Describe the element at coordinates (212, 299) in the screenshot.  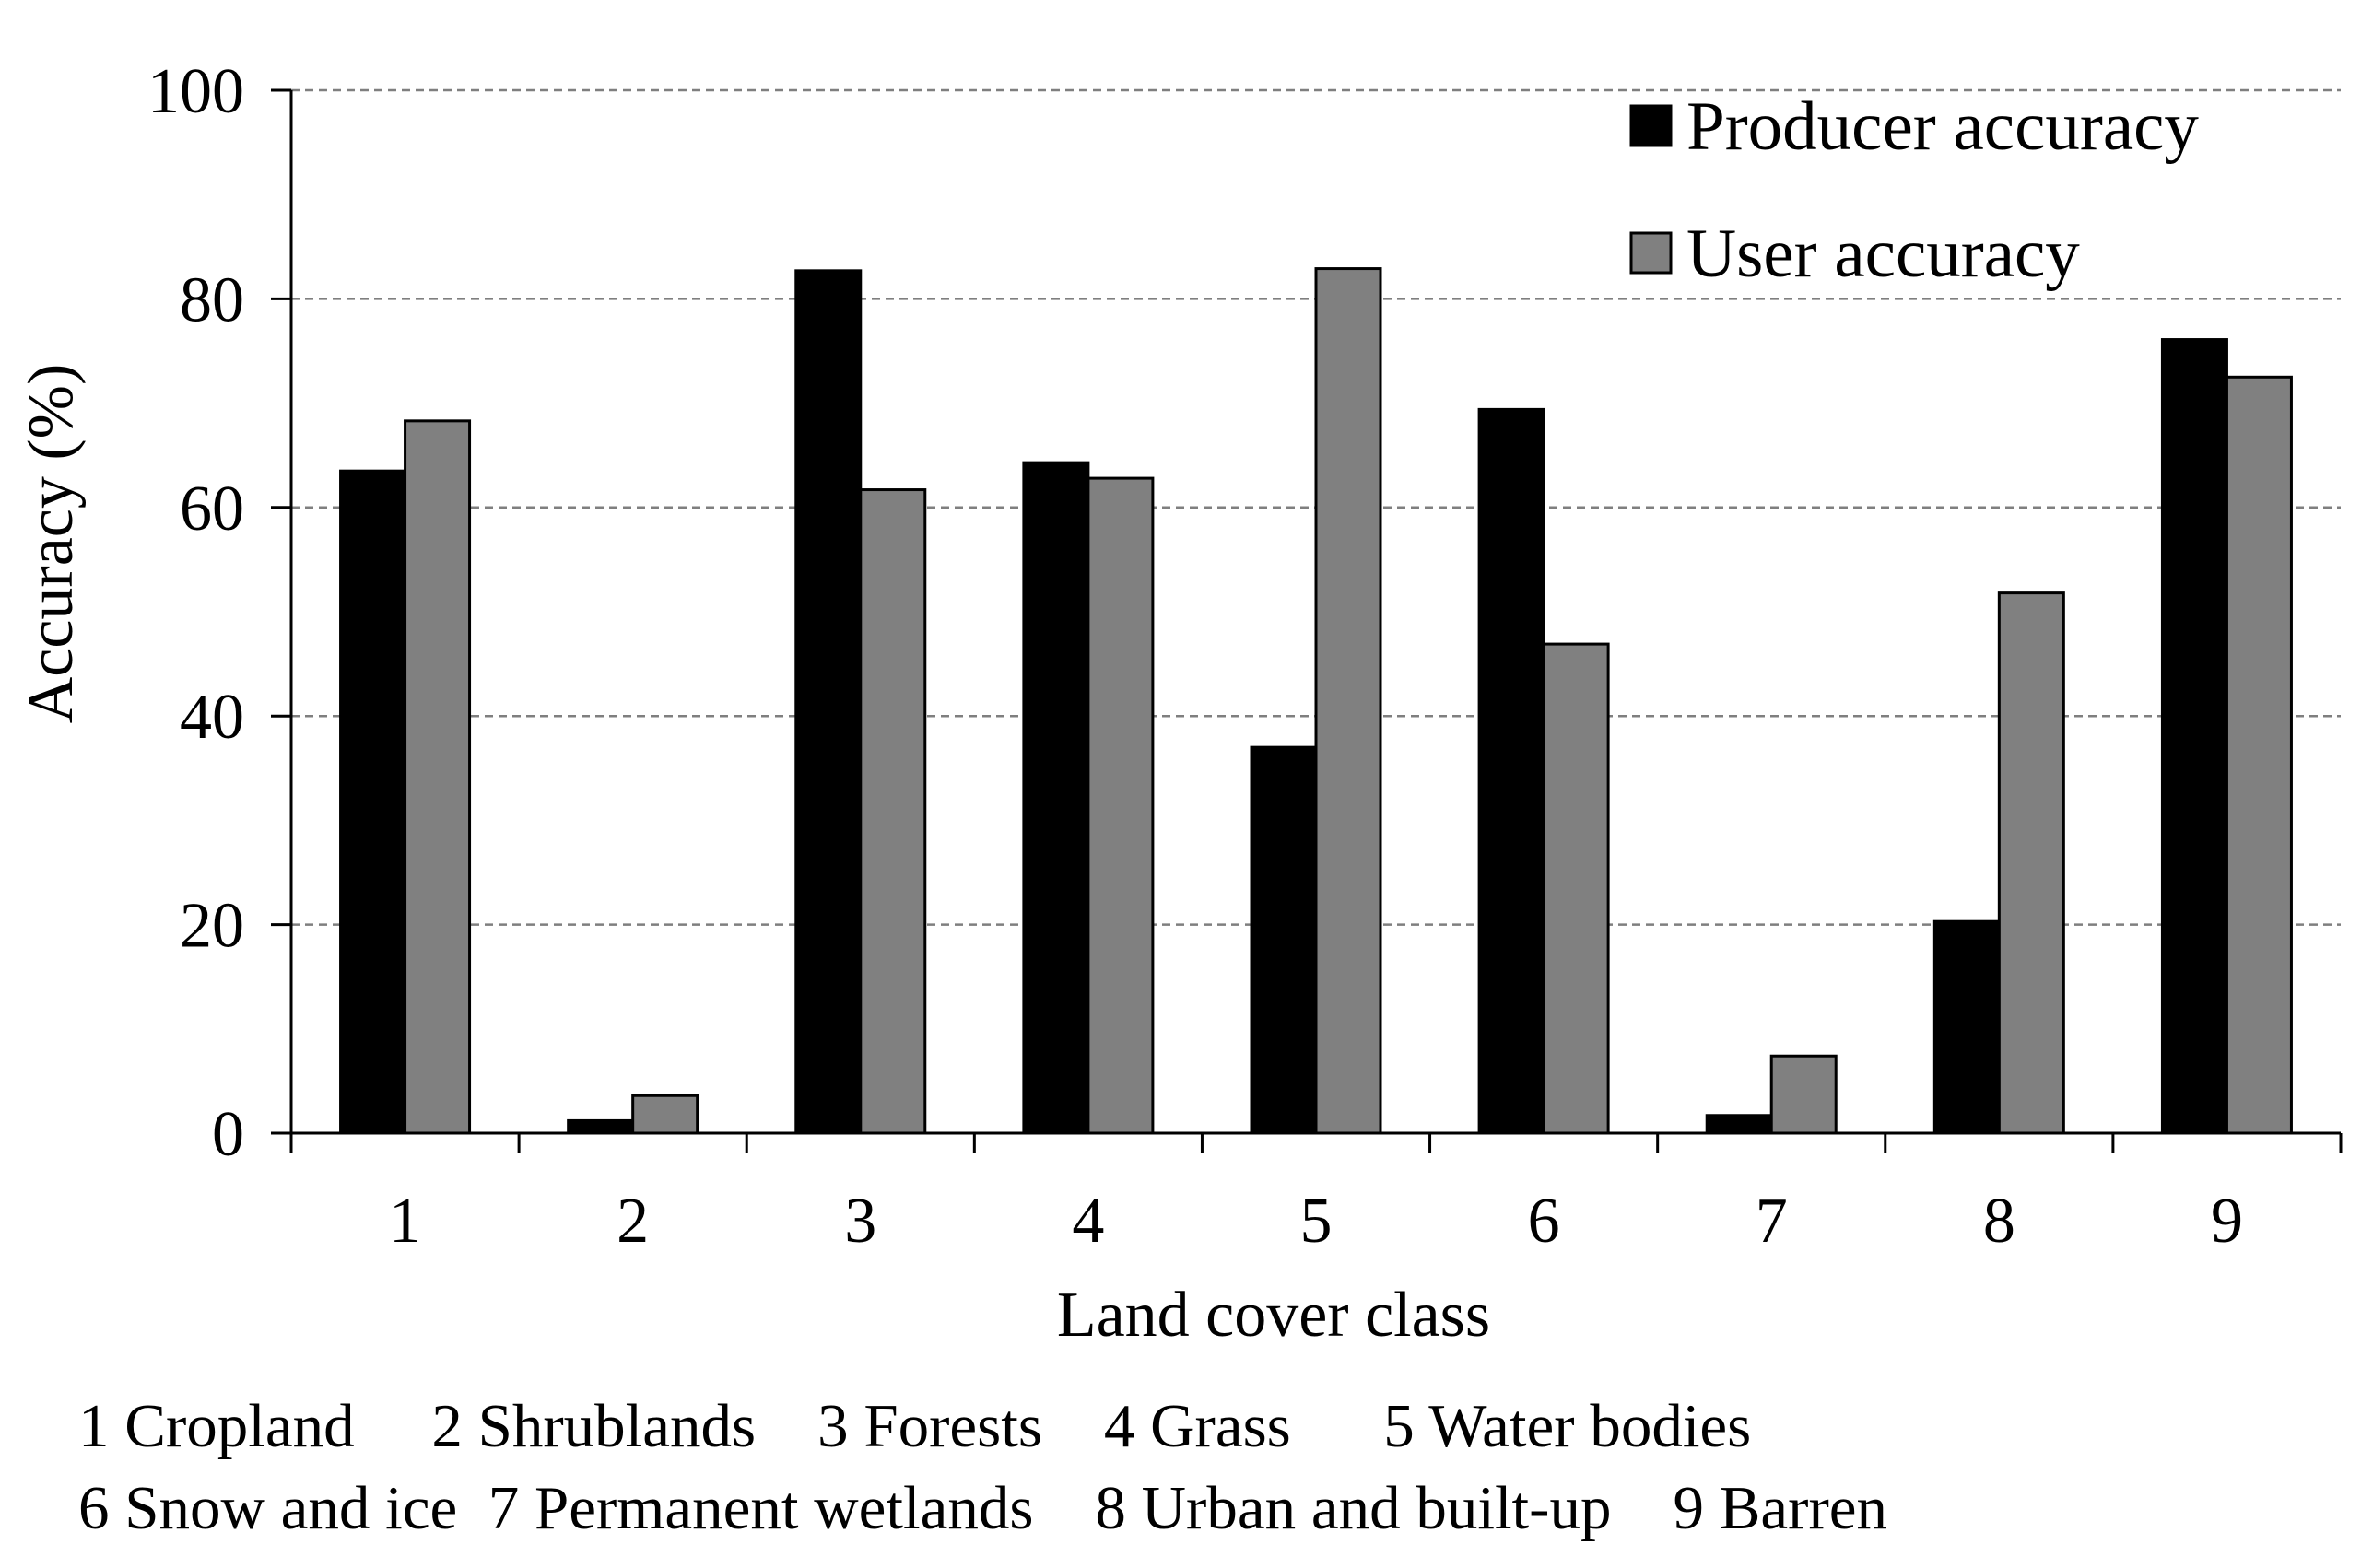
I see `y-tick-label-80: 80` at that location.